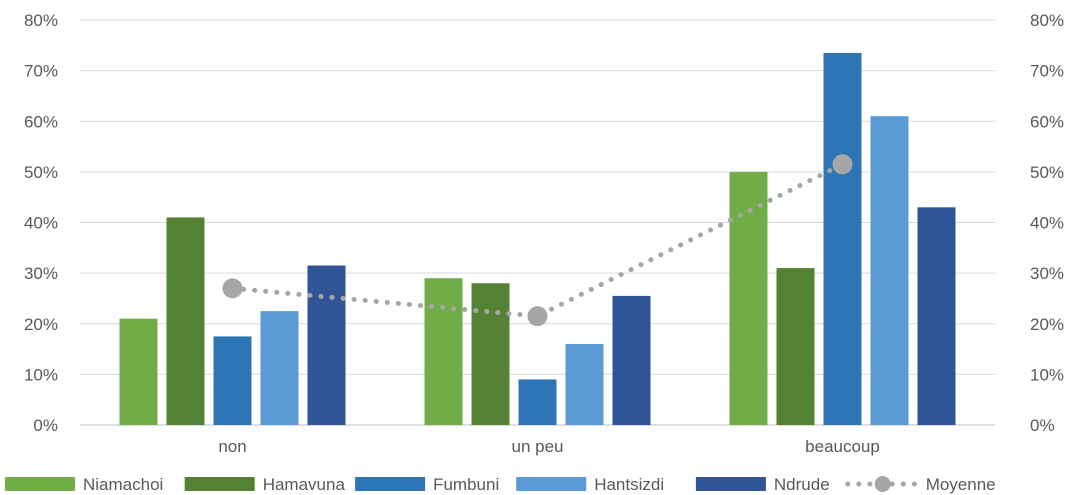 The image size is (1073, 495). I want to click on y-tick-label: 80%, so click(41, 20).